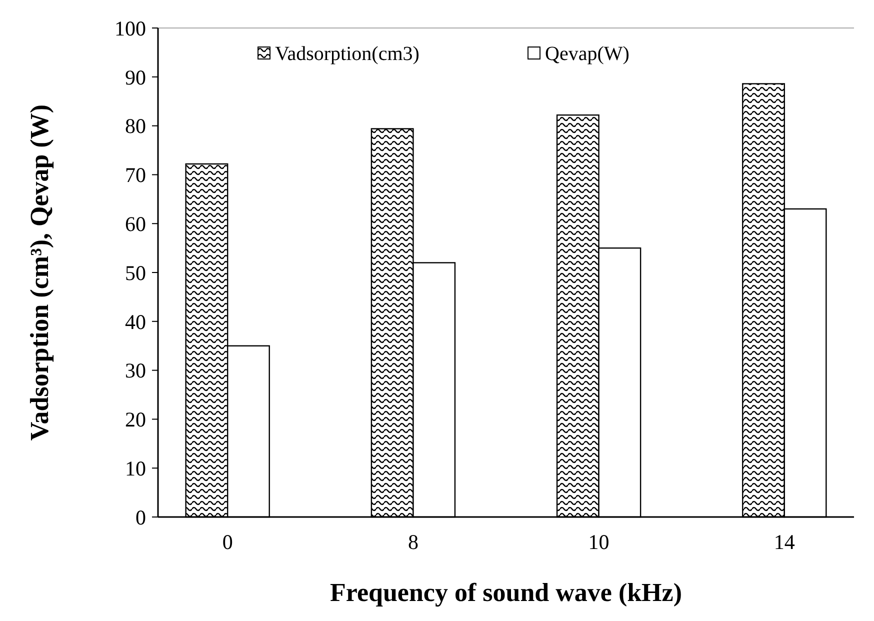 The height and width of the screenshot is (621, 874). I want to click on x-tick-label: 10, so click(599, 542).